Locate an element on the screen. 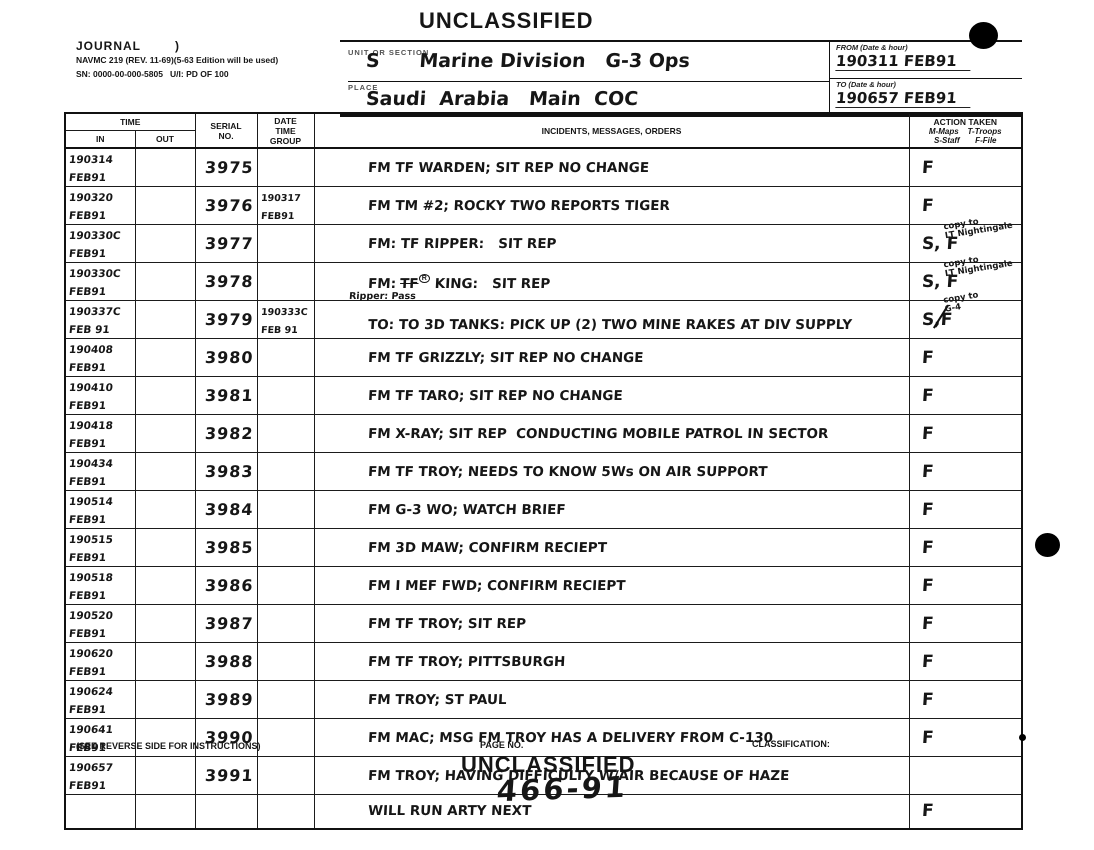  time-in-cell: 190624 FEB91 is located at coordinates (100, 699).